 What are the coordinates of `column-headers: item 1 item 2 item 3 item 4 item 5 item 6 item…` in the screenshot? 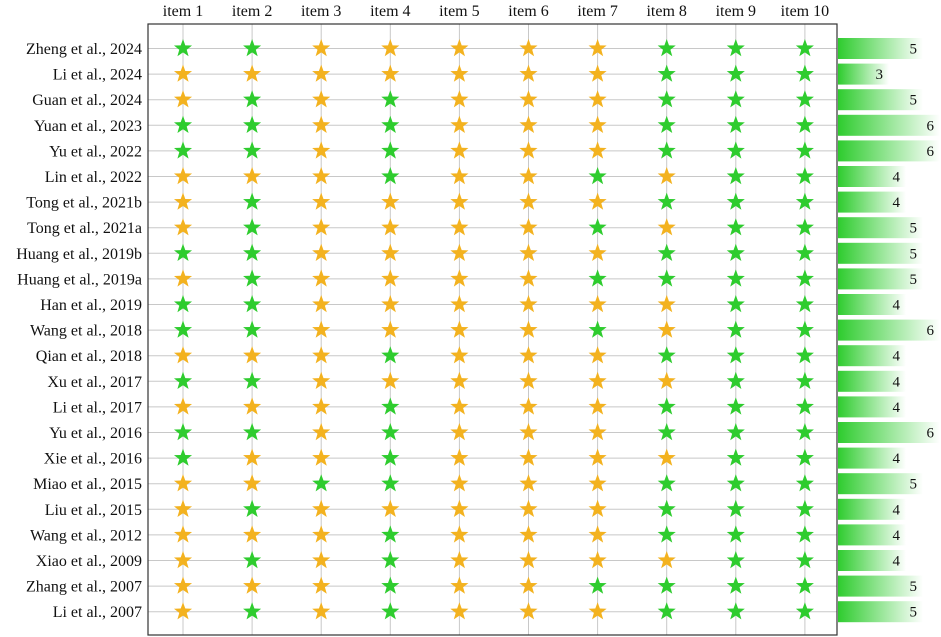 It's located at (496, 11).